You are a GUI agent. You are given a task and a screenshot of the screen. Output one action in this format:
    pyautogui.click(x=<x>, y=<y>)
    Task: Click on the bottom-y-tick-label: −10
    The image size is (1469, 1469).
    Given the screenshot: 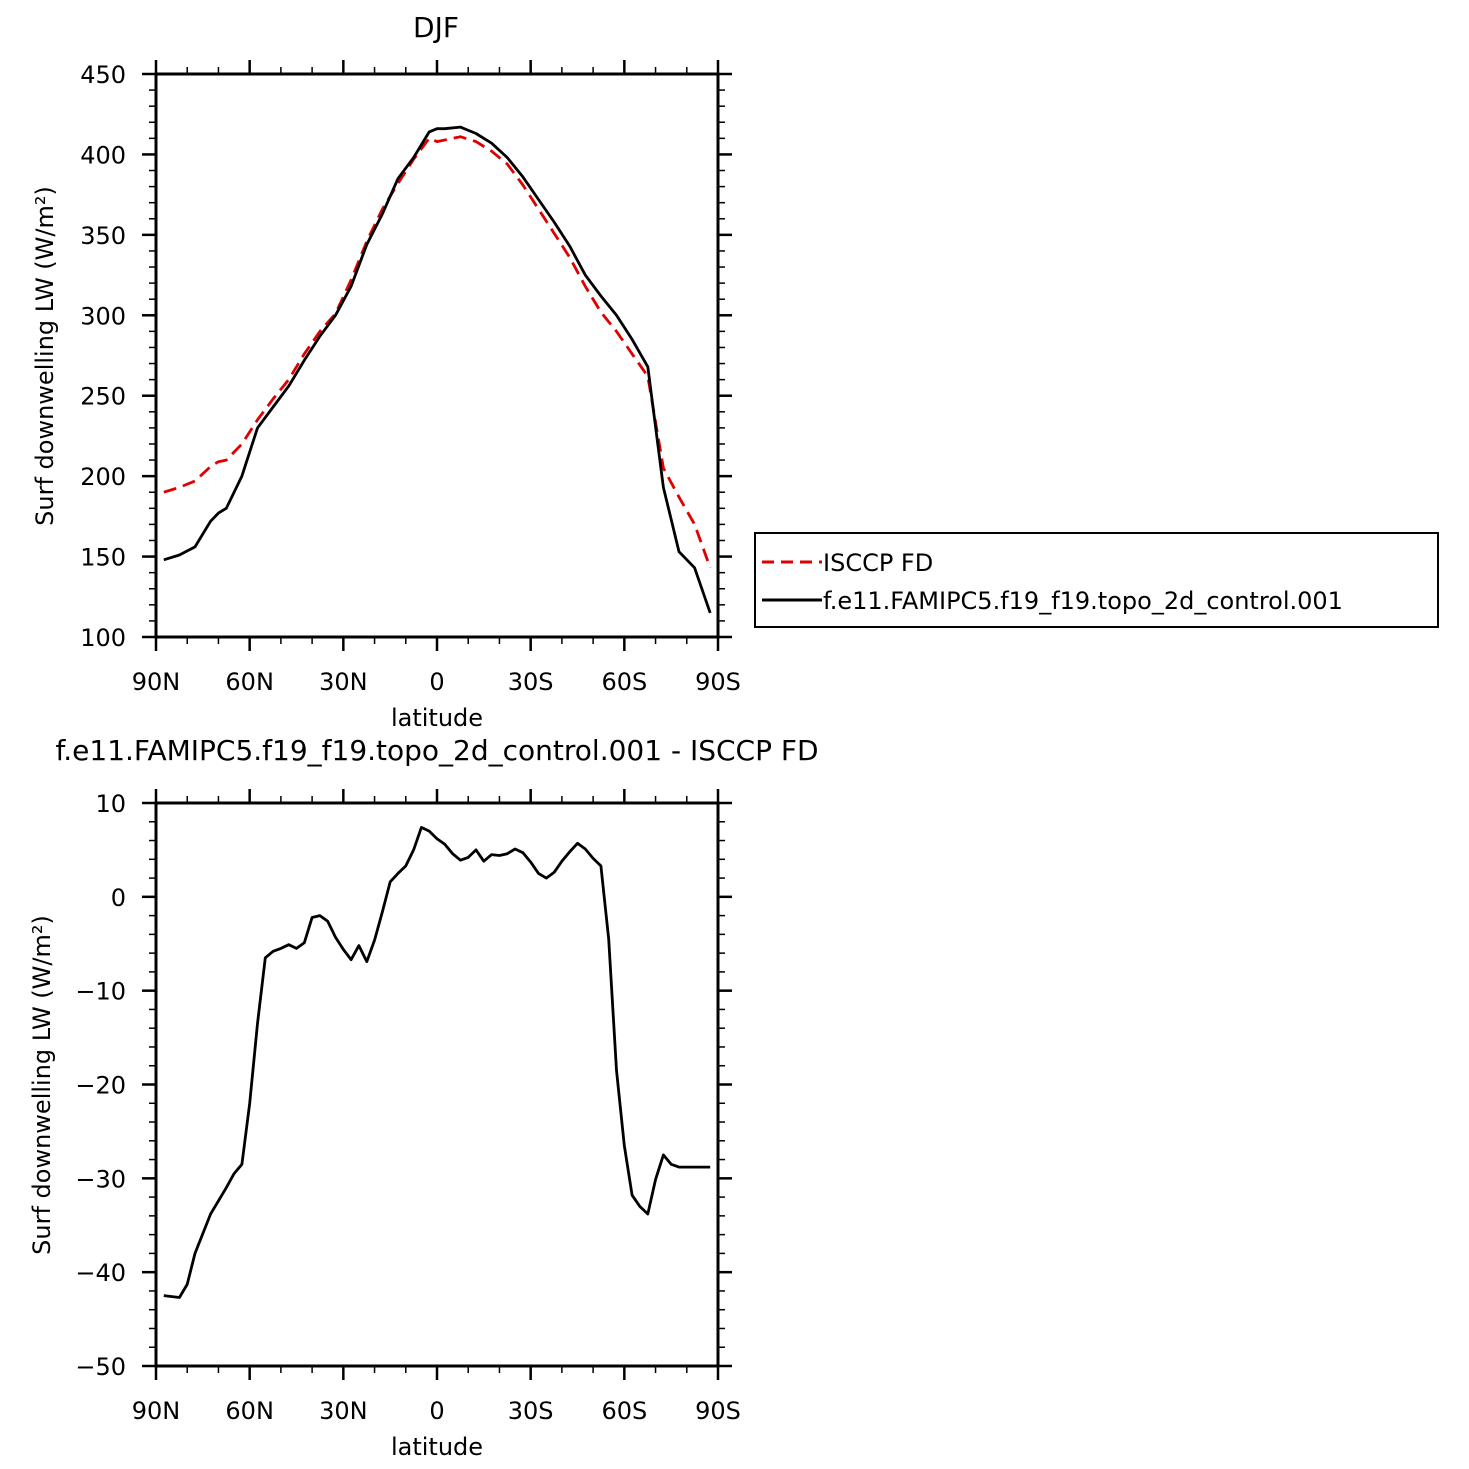 What is the action you would take?
    pyautogui.click(x=100, y=992)
    